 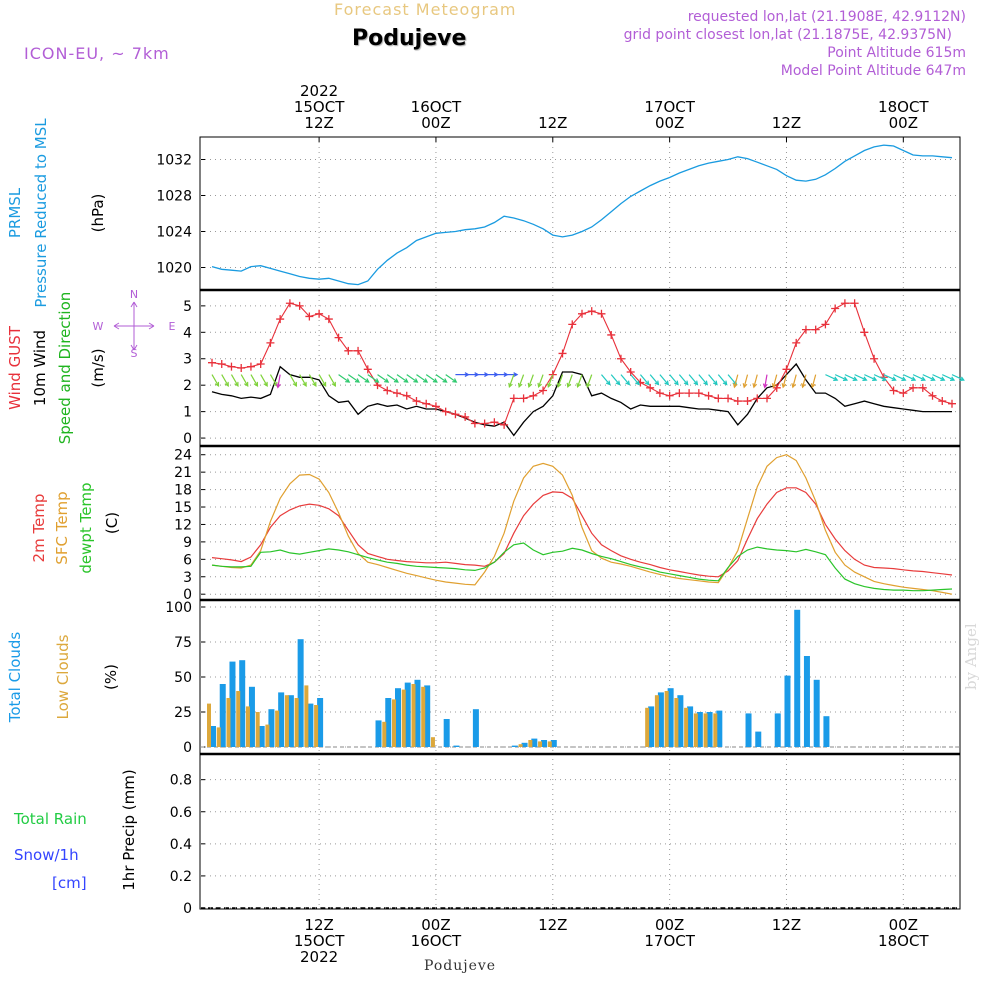 What do you see at coordinates (183, 713) in the screenshot?
I see `y-tick-label: 25` at bounding box center [183, 713].